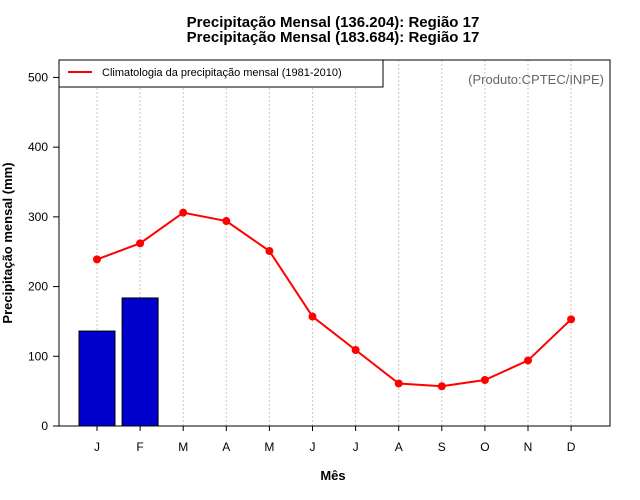  I want to click on y-axis-title: Precipitação mensal (mm), so click(7, 242).